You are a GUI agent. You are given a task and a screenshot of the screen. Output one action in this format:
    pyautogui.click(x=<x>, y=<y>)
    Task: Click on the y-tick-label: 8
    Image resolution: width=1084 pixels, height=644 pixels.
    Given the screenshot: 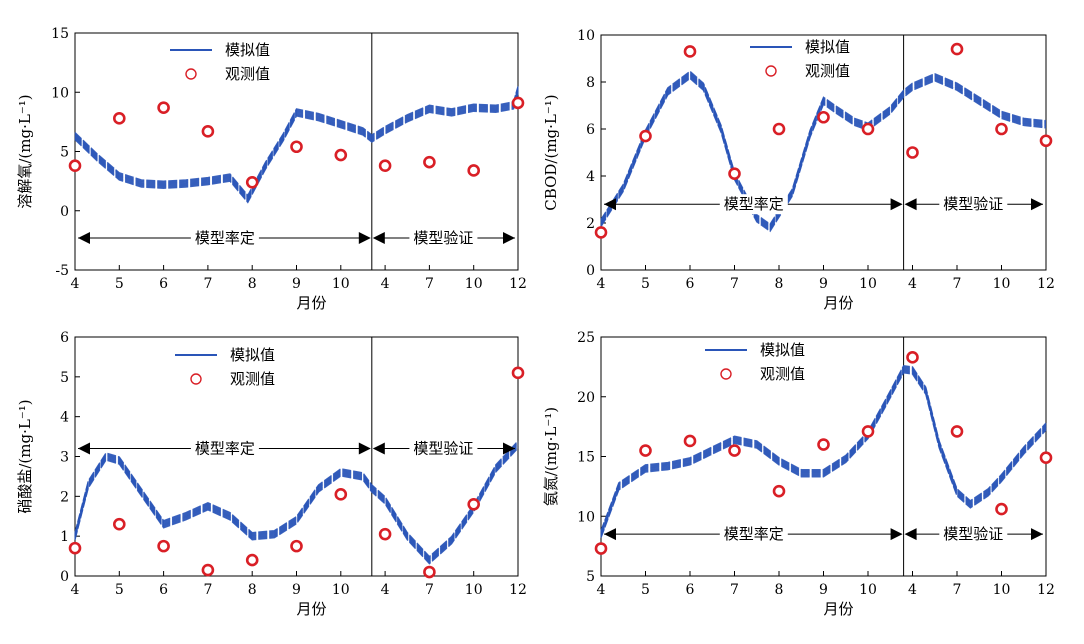 What is the action you would take?
    pyautogui.click(x=590, y=83)
    